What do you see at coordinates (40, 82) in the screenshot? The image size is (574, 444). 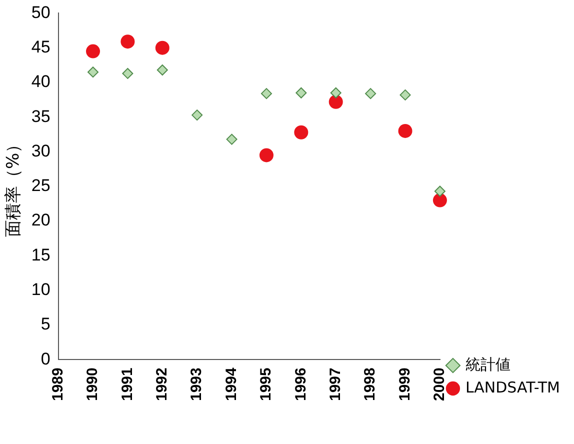 I see `y-tick-label: 40` at bounding box center [40, 82].